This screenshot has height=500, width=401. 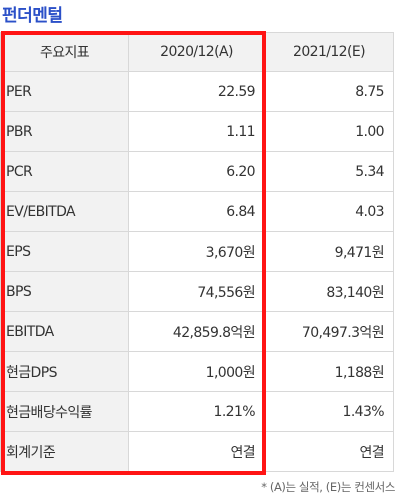 What do you see at coordinates (64, 211) in the screenshot?
I see `row-label: EV/EBITDA` at bounding box center [64, 211].